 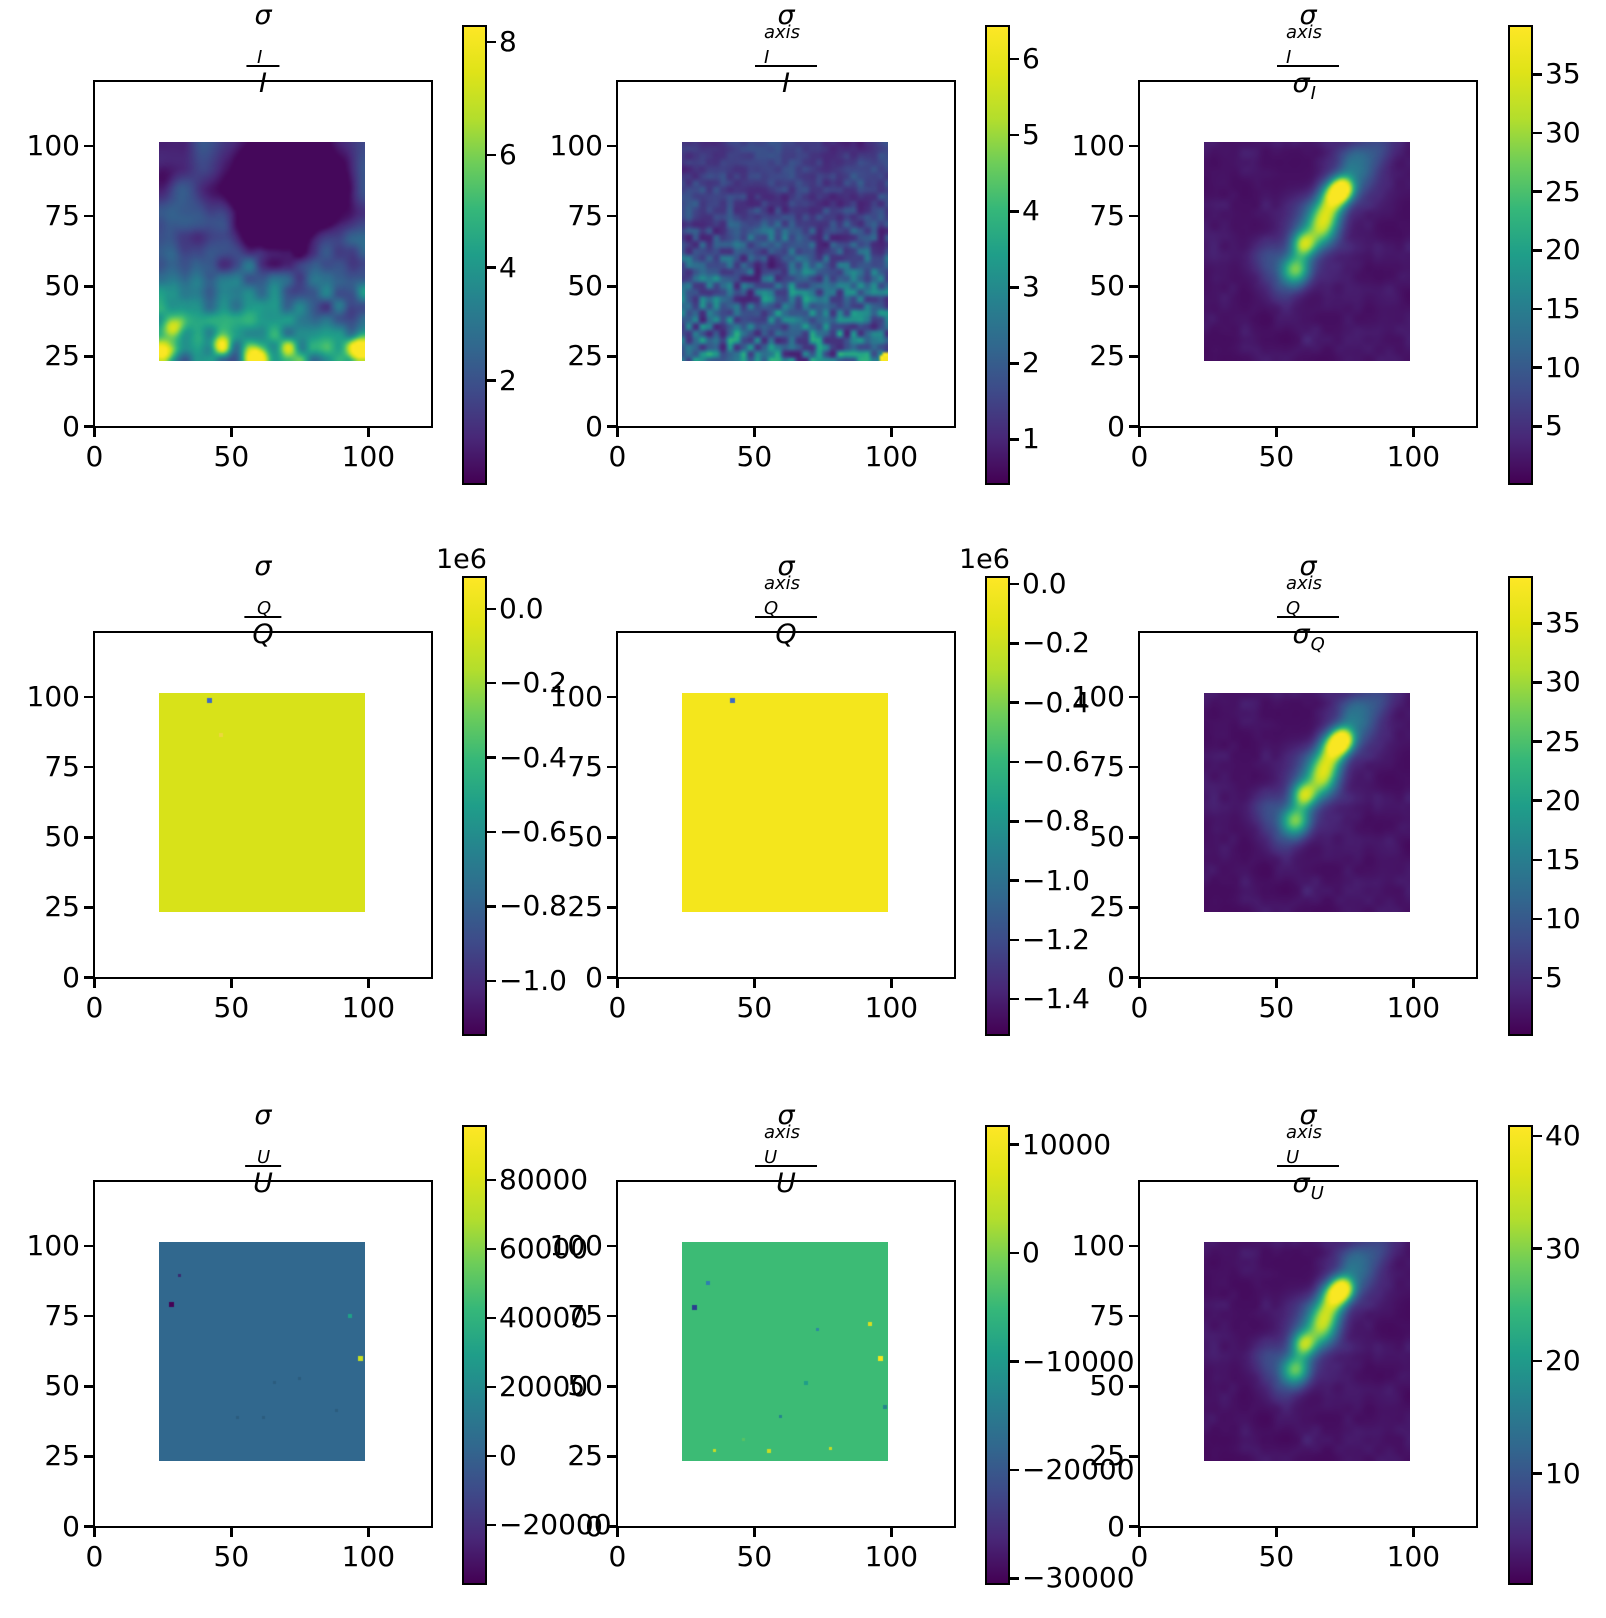 I want to click on denominator-base: σ, so click(x=1301, y=83).